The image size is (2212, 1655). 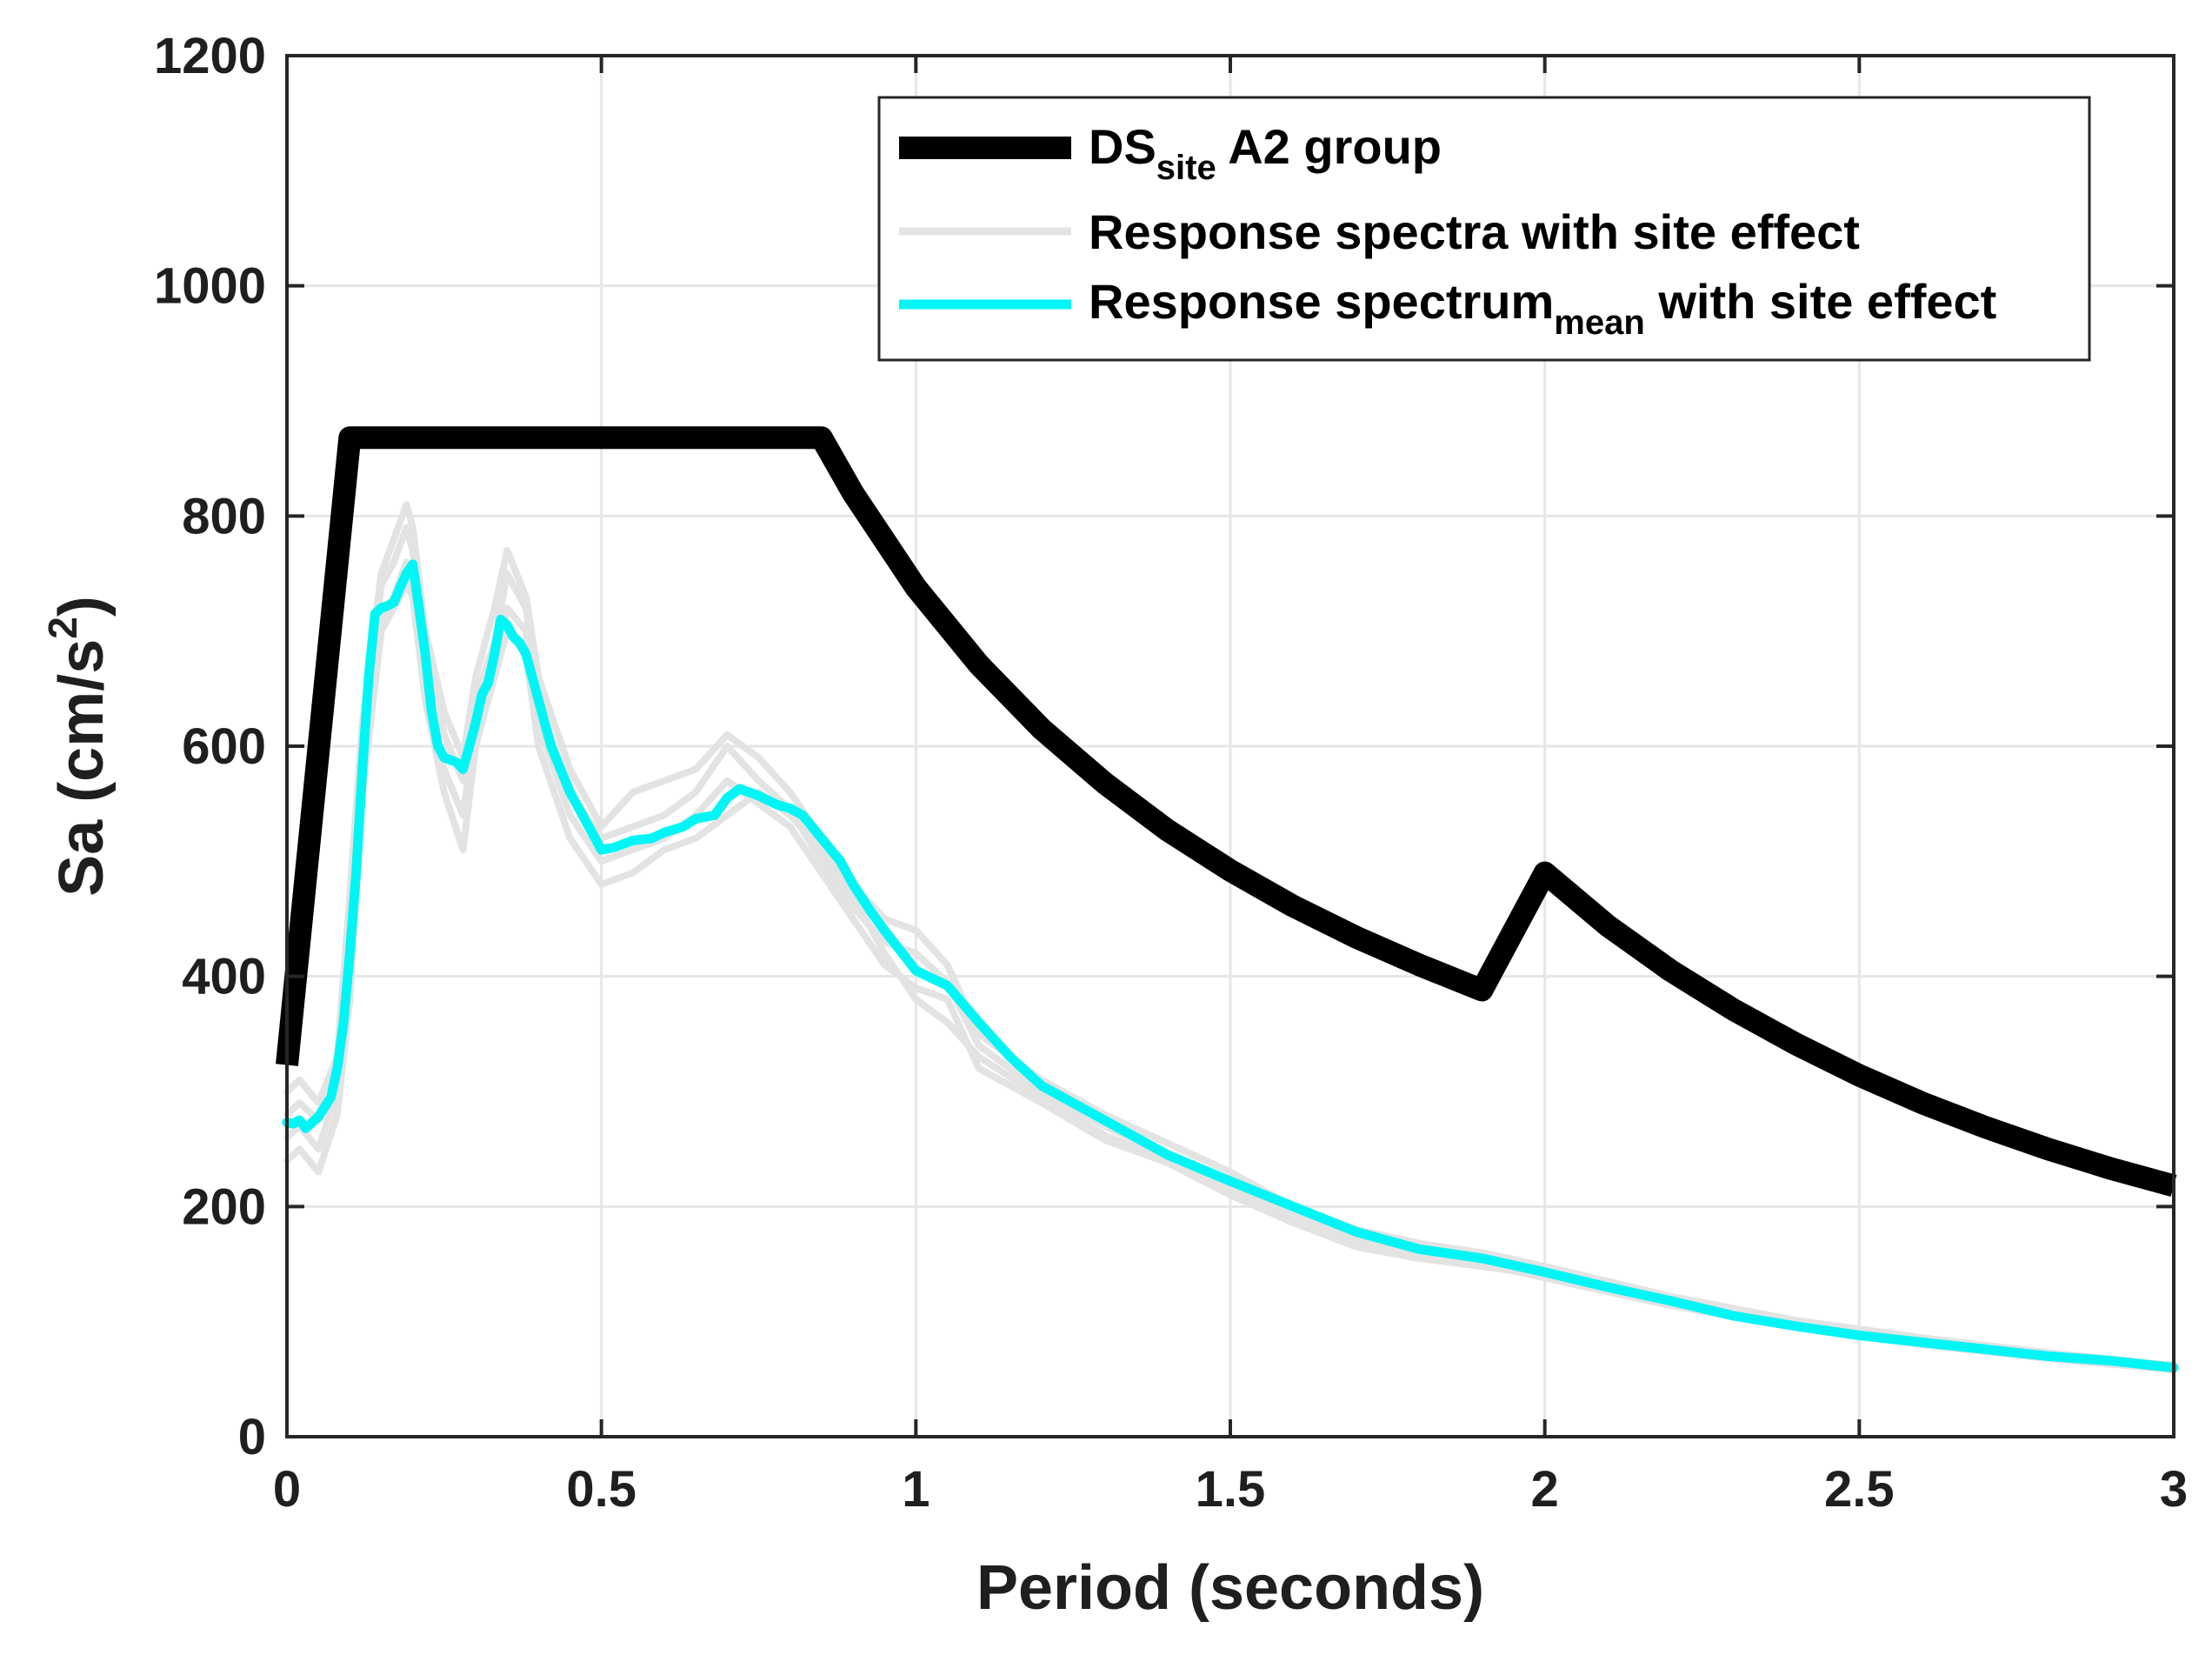 I want to click on x-tick-label: 0.5, so click(x=601, y=1489).